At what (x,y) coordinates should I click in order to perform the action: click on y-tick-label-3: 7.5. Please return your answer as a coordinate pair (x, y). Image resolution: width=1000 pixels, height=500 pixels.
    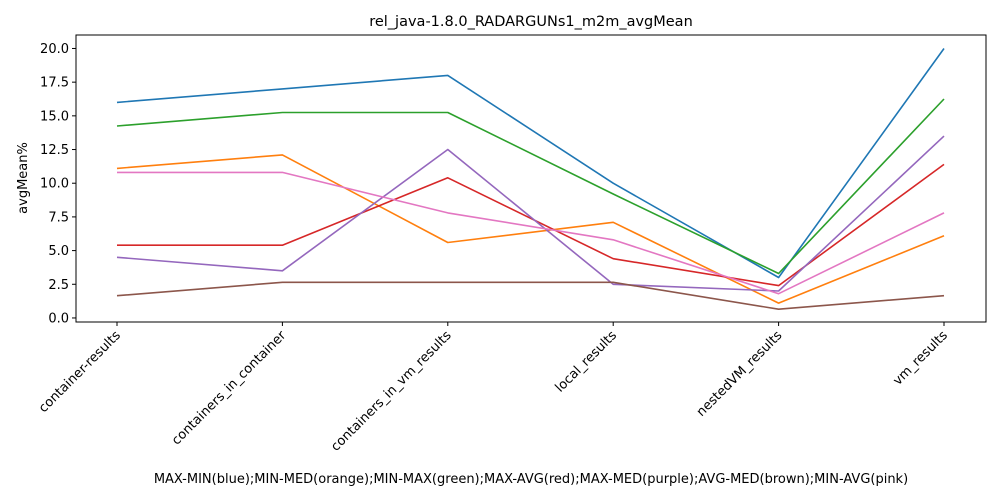
    Looking at the image, I should click on (58, 217).